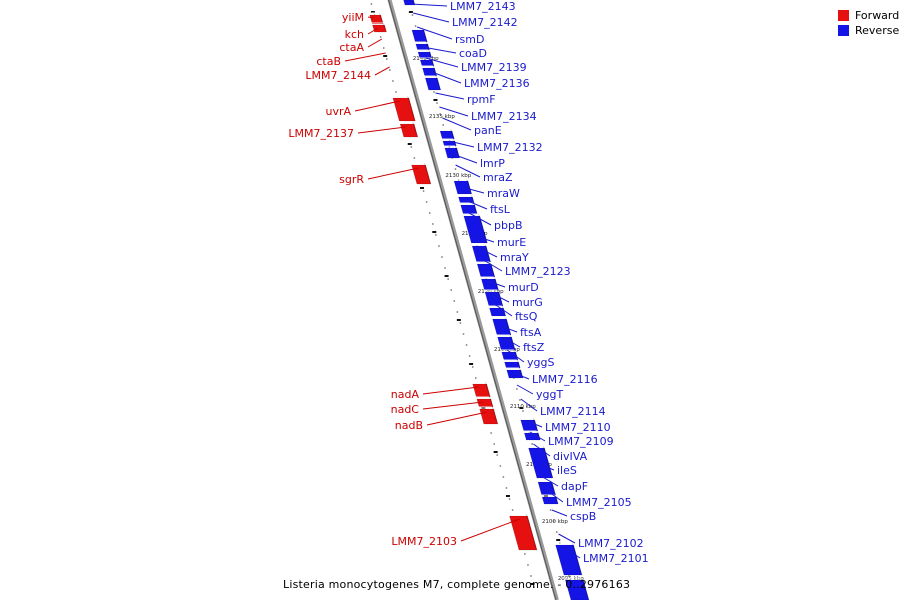  What do you see at coordinates (484, 402) in the screenshot?
I see `gene-nadc-block` at bounding box center [484, 402].